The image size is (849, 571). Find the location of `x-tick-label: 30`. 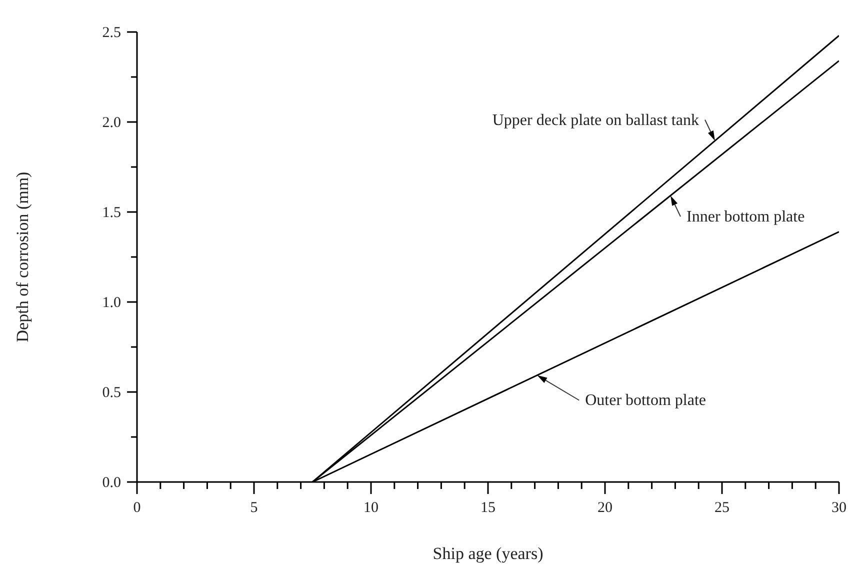

x-tick-label: 30 is located at coordinates (839, 508).